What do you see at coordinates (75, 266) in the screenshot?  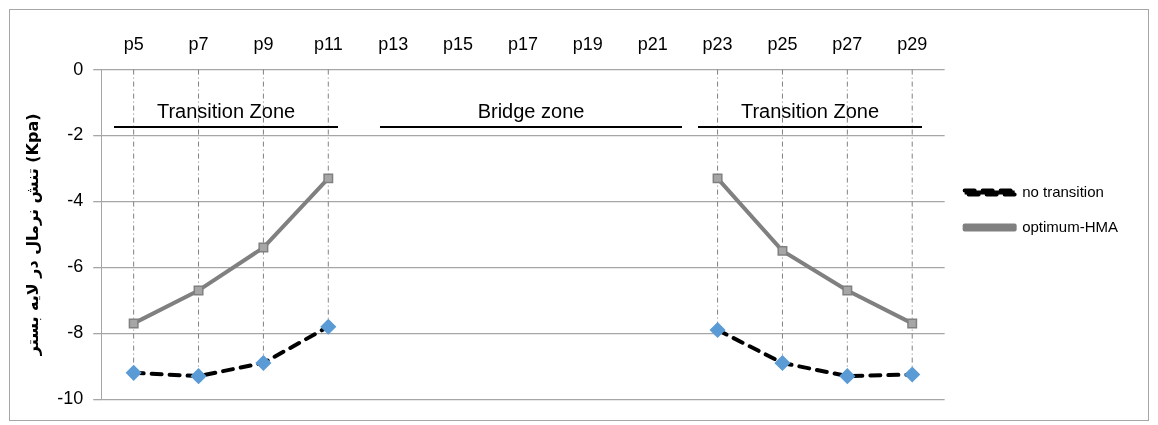 I see `y-tick-label: -6` at bounding box center [75, 266].